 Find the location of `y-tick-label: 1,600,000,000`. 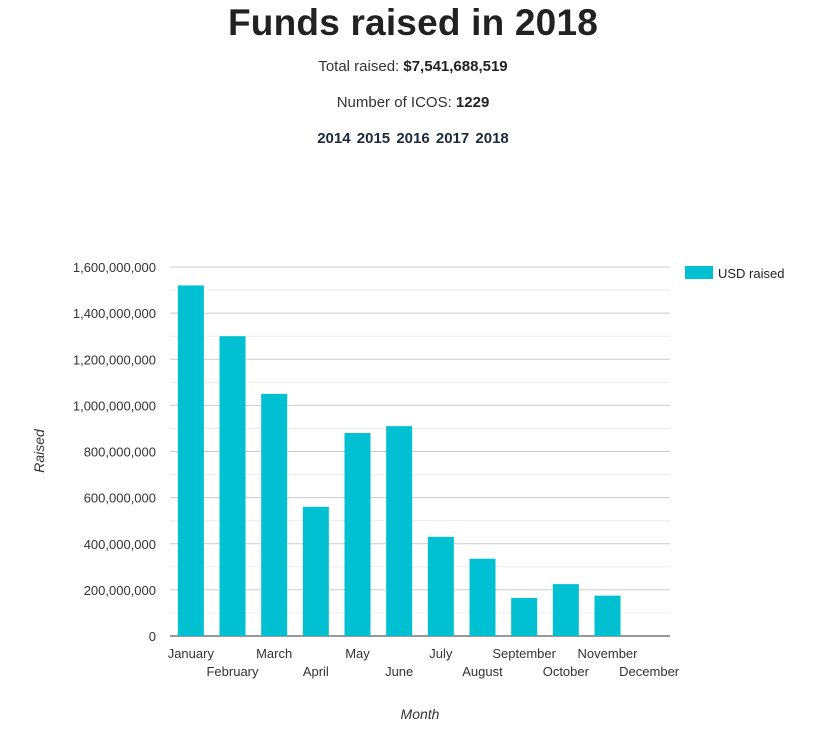

y-tick-label: 1,600,000,000 is located at coordinates (114, 267).